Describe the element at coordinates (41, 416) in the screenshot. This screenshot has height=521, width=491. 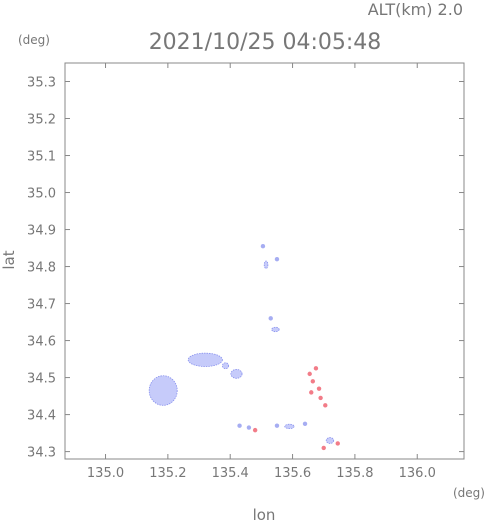
I see `y-tick-label: 34.4` at that location.